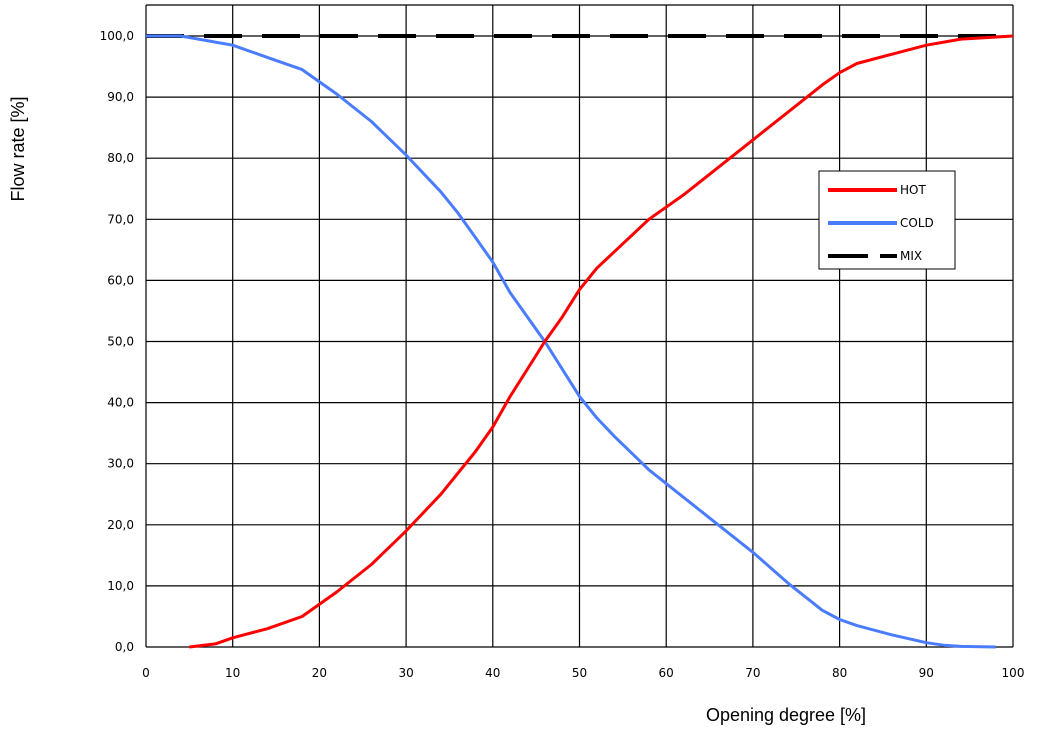  Describe the element at coordinates (579, 673) in the screenshot. I see `x-tick-label: 50` at that location.